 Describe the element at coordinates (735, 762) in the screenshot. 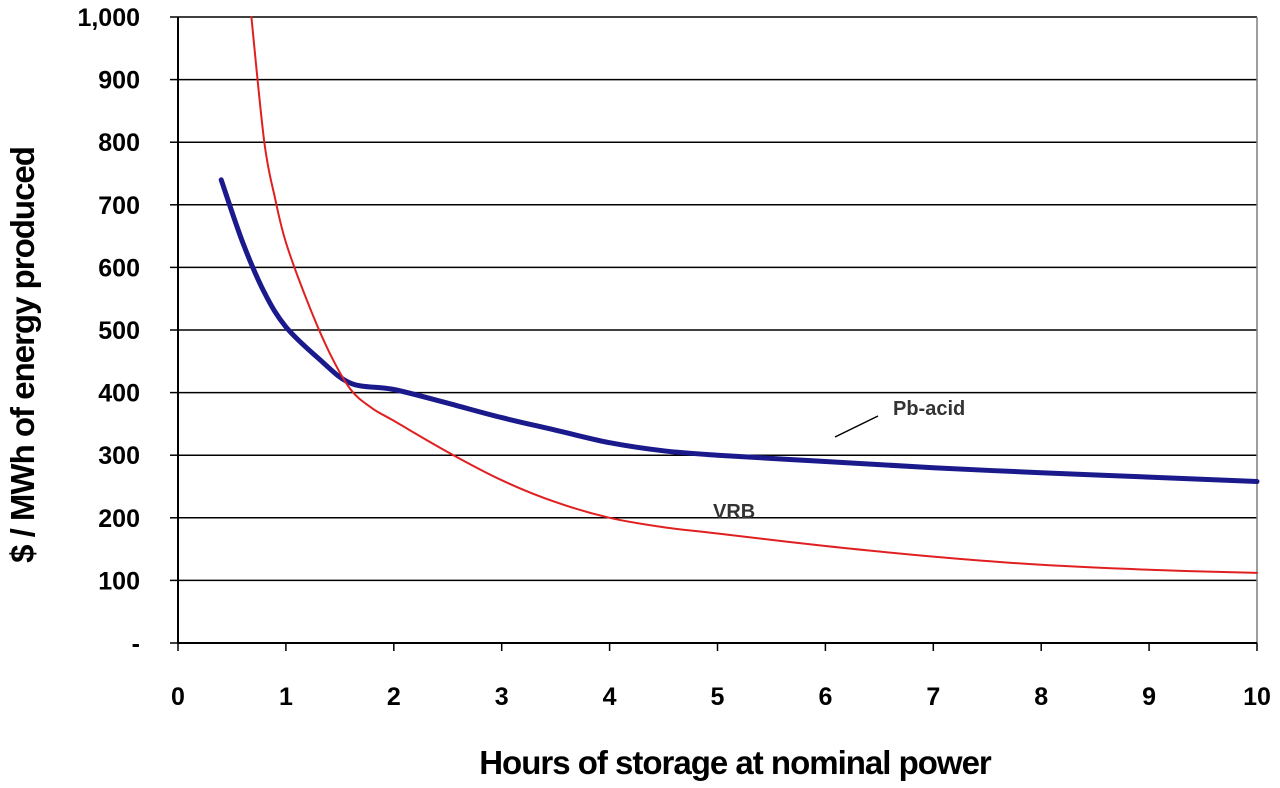

I see `x-axis-title: Hours of storage at nominal power` at that location.